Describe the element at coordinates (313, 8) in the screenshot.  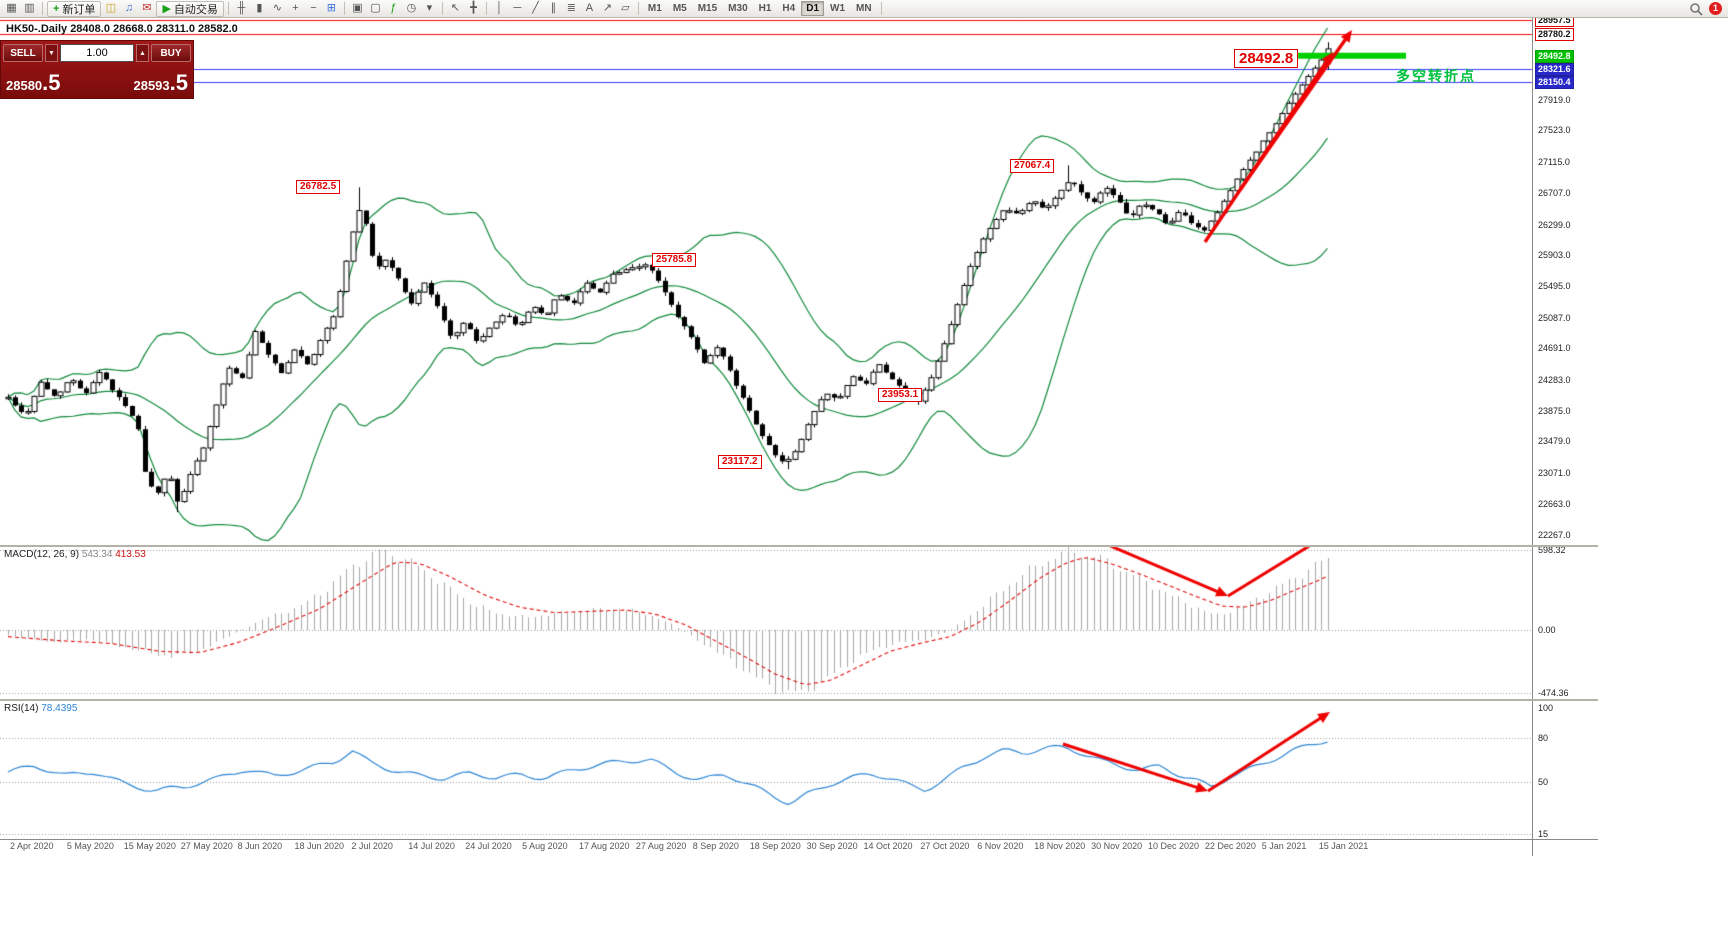
I see `zoom-out-icon: −` at that location.